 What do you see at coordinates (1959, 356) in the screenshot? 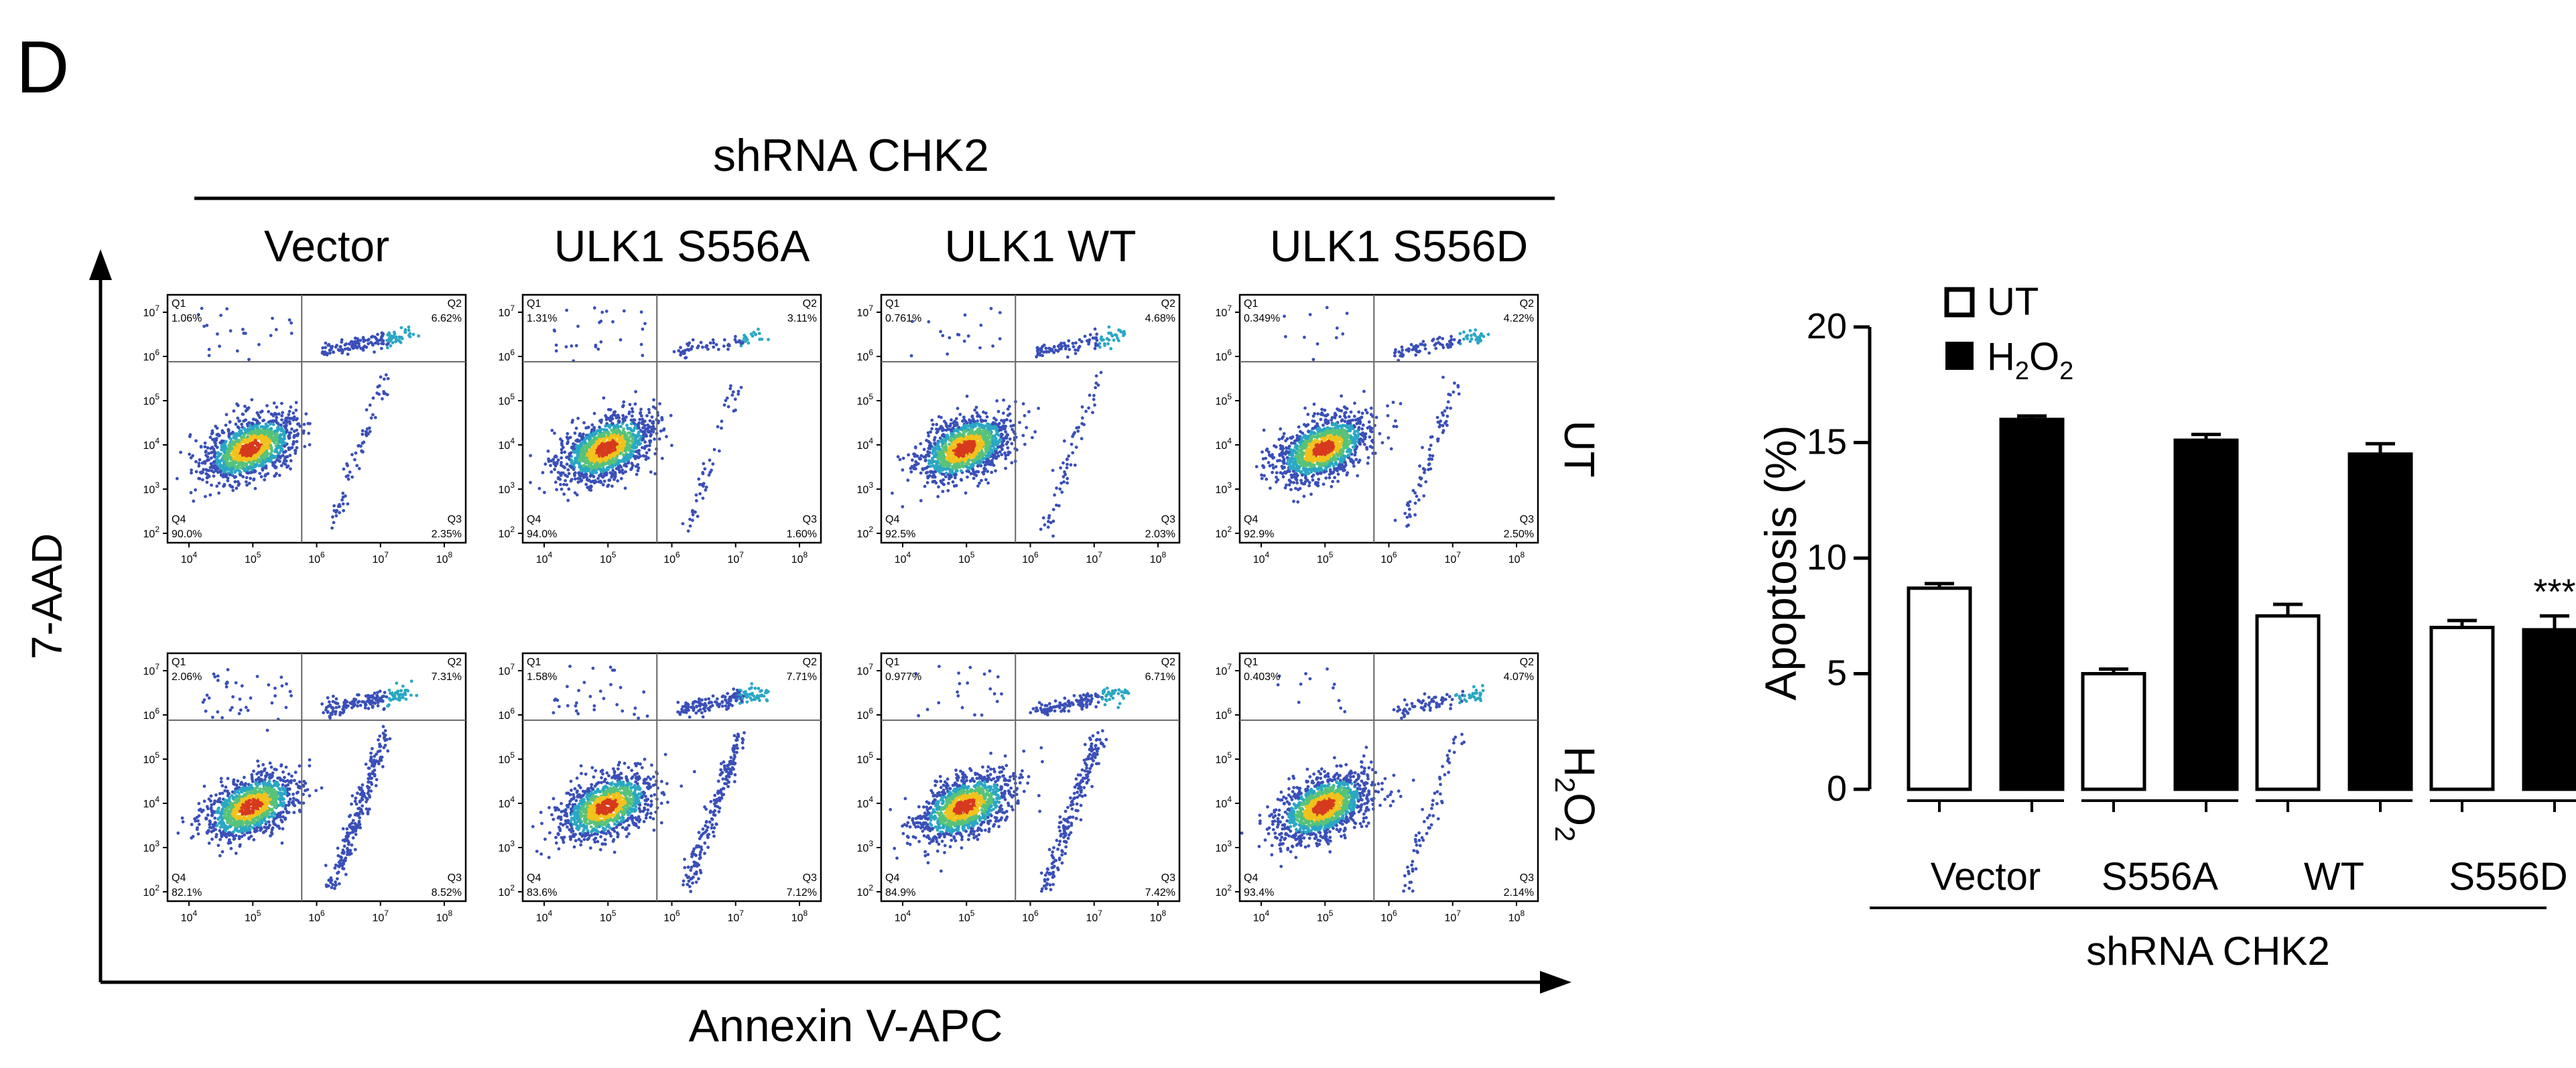
I see `legend-swatch-h2o2` at bounding box center [1959, 356].